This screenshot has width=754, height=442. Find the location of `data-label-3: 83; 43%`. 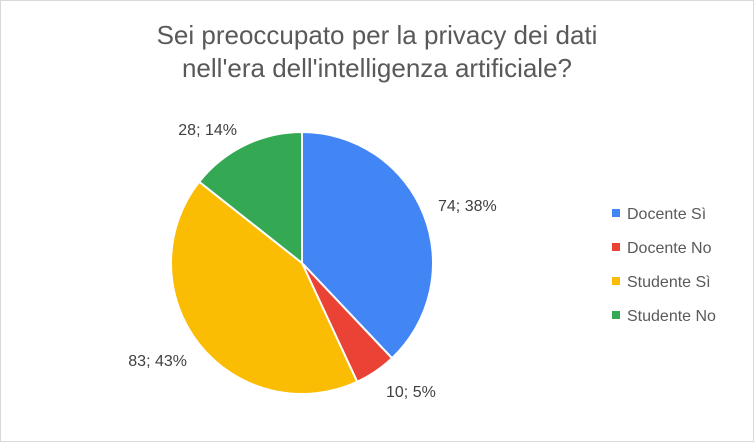

data-label-3: 83; 43% is located at coordinates (157, 361).